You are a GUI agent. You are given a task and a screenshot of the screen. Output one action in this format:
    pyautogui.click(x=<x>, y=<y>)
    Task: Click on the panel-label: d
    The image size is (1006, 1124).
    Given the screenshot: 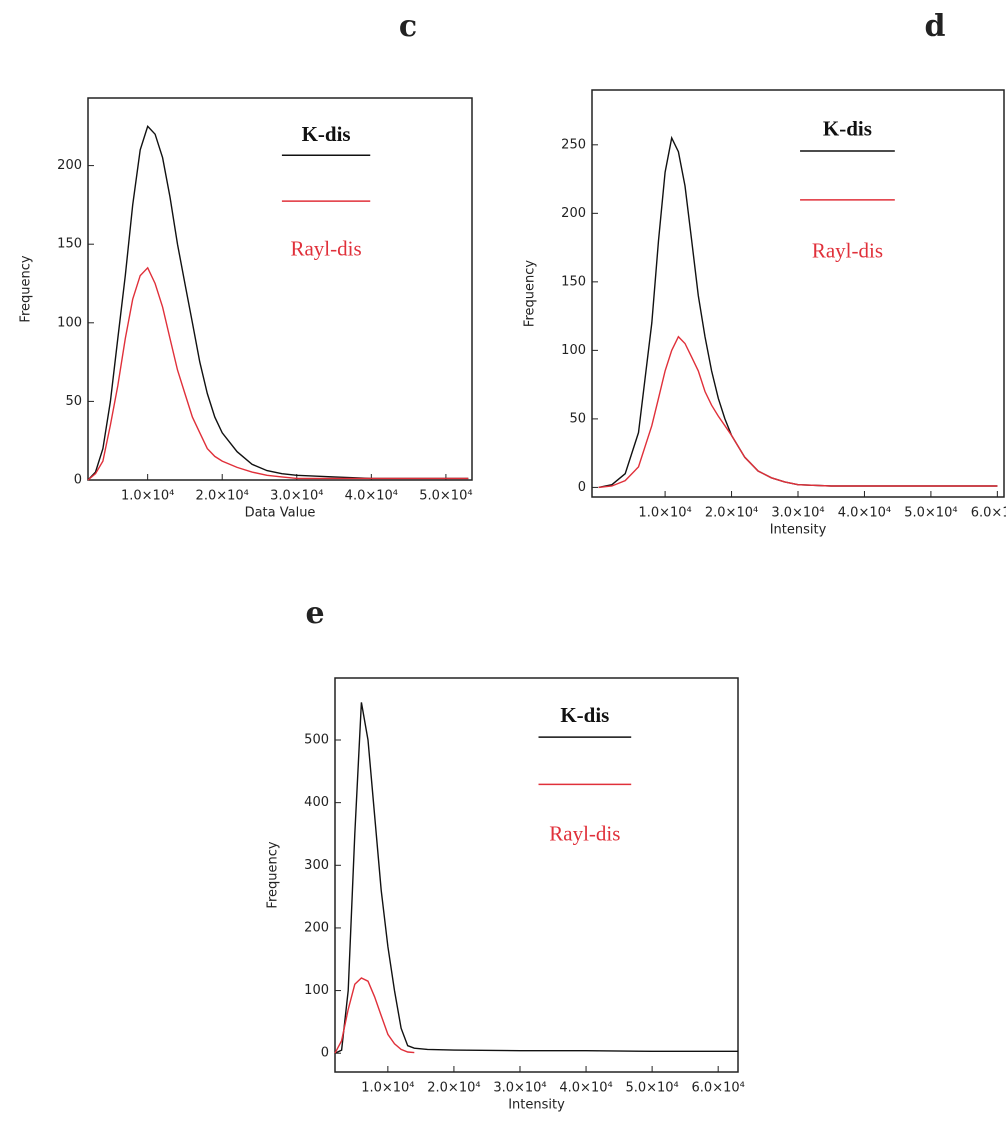 What is the action you would take?
    pyautogui.click(x=935, y=26)
    